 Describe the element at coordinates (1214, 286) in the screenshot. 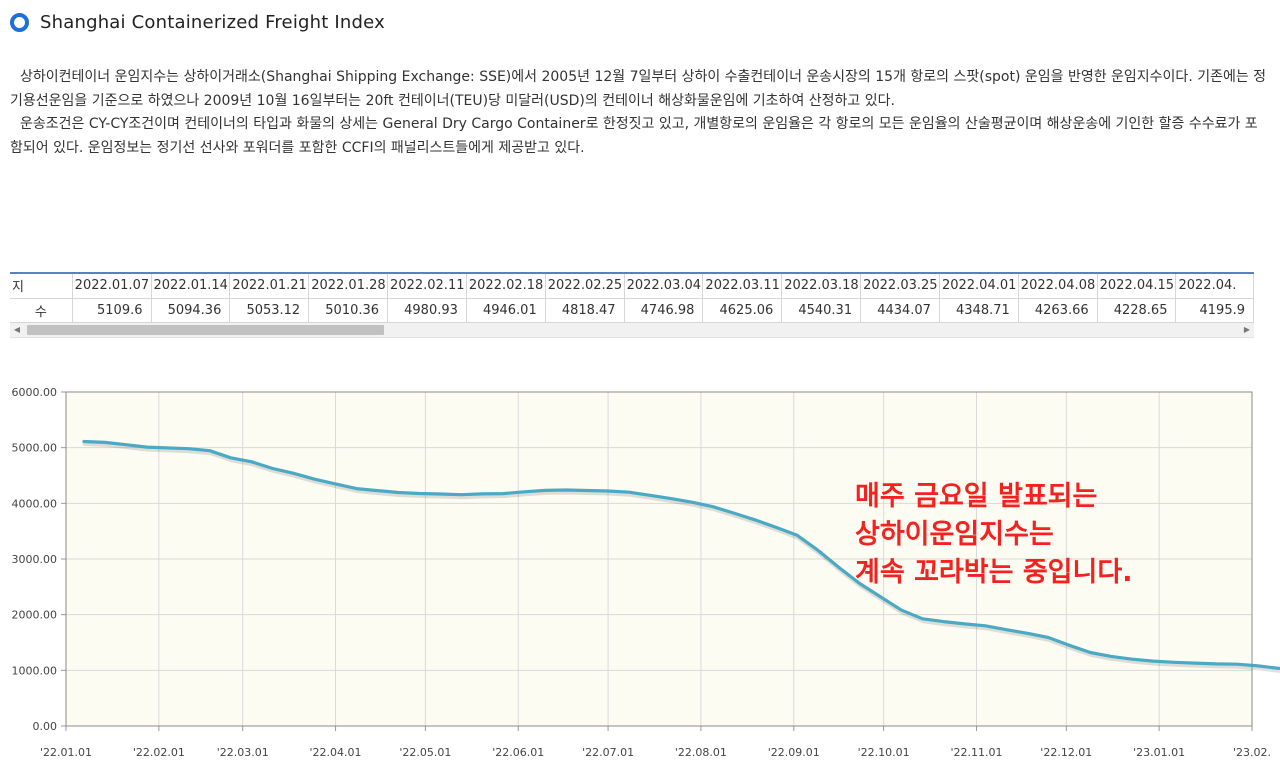

I see `table-cell-date: 2022.04.` at that location.